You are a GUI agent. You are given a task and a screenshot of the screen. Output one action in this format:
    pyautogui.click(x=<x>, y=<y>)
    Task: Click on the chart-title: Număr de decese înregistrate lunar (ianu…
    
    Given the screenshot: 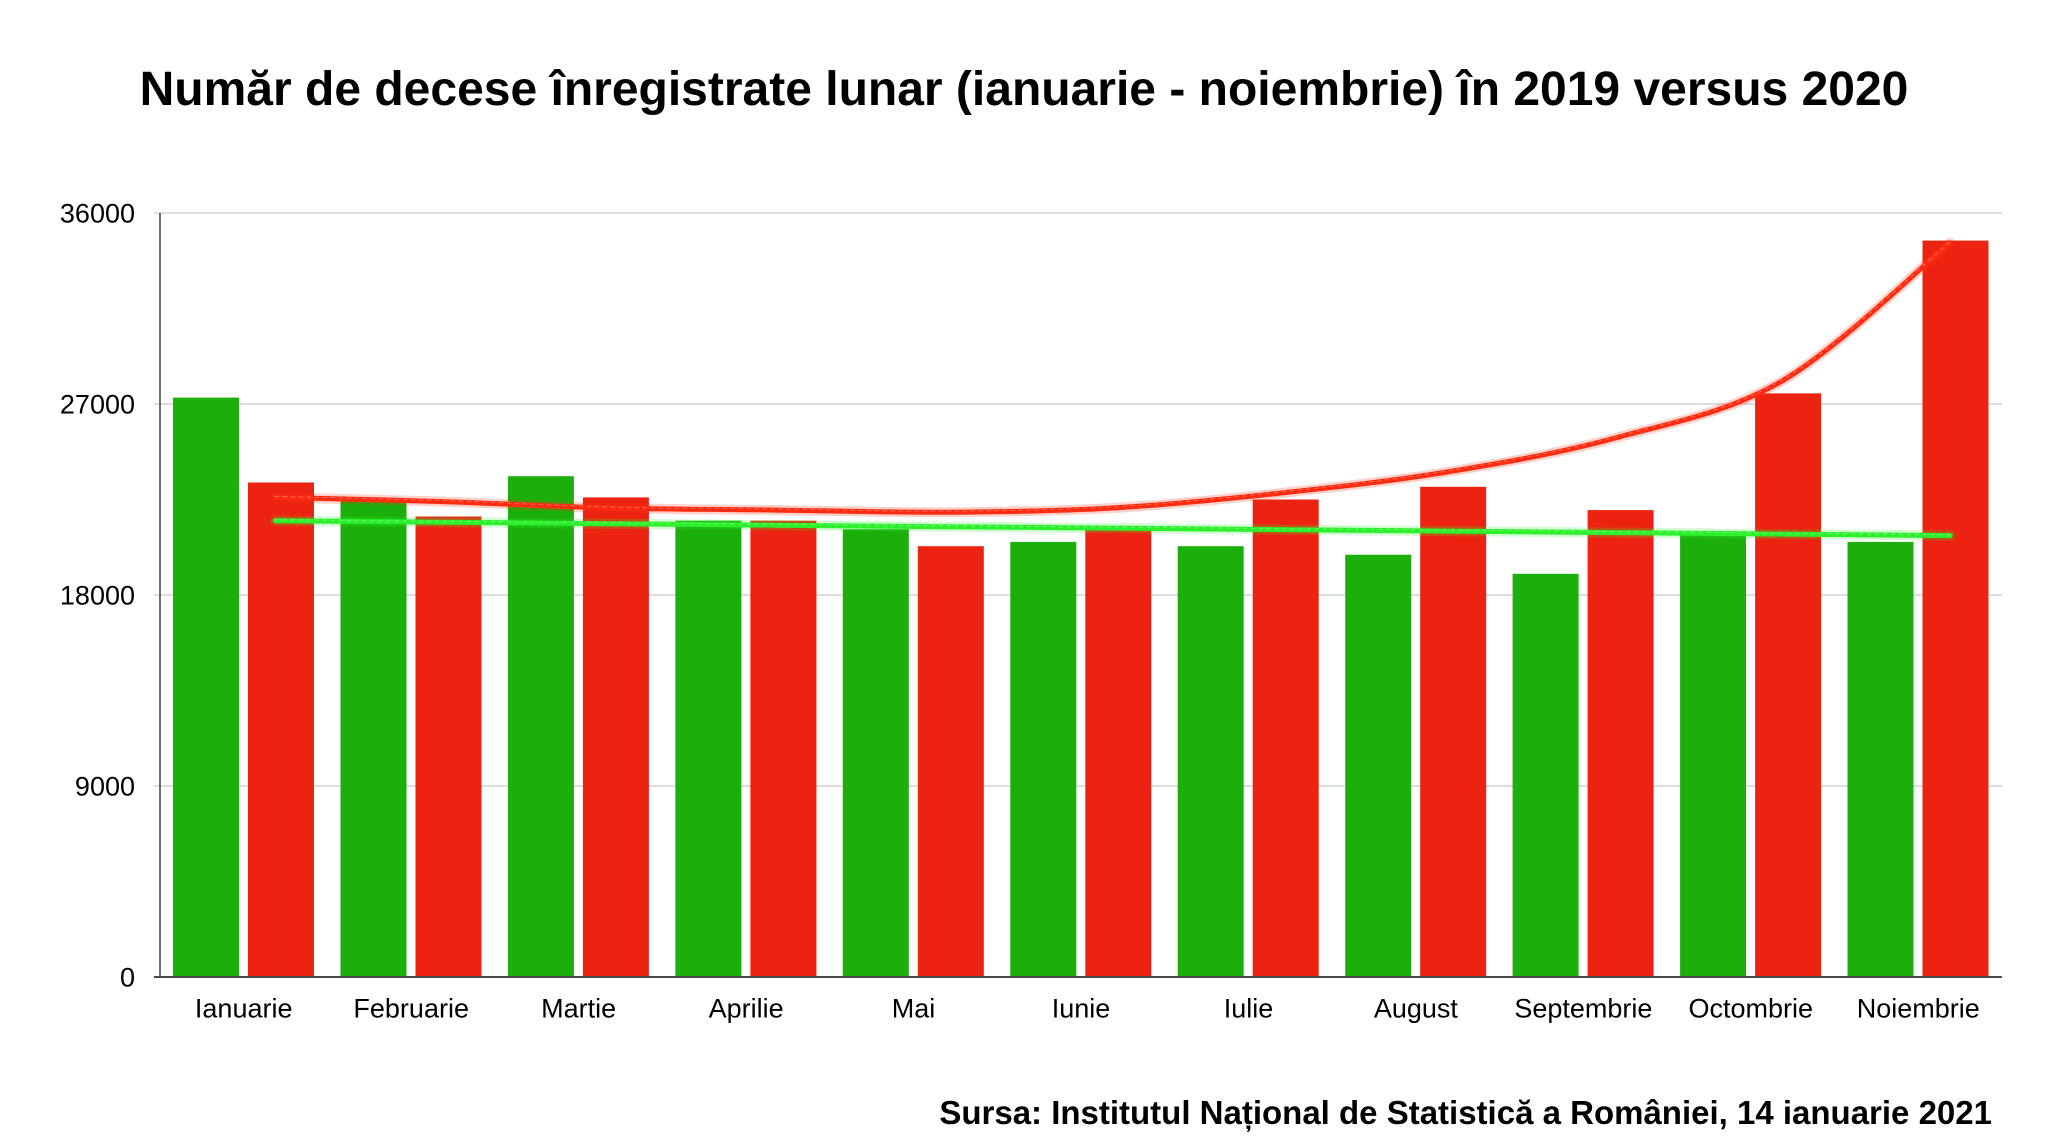 What is the action you would take?
    pyautogui.click(x=1024, y=89)
    